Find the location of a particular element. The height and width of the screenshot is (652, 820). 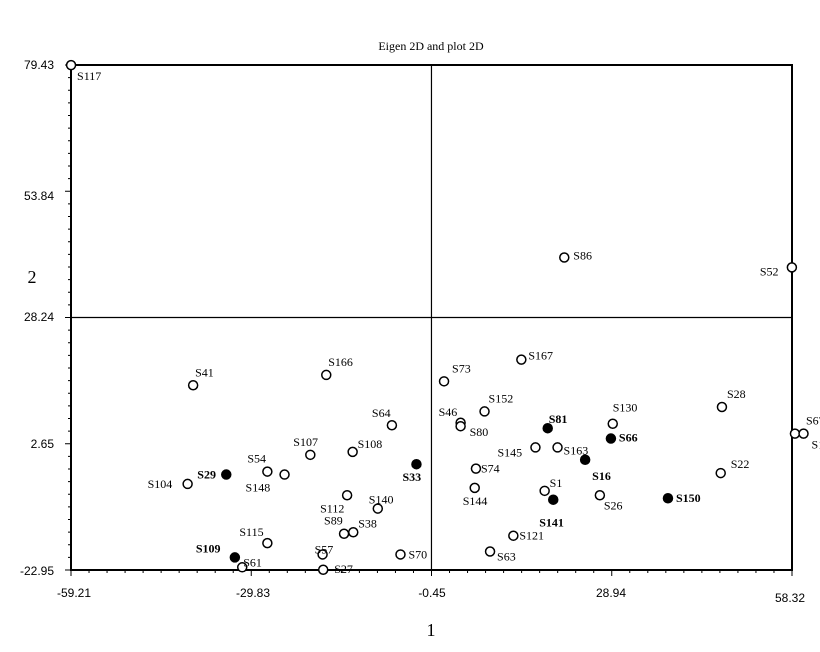

x-tick-label: 28.94 is located at coordinates (611, 593).